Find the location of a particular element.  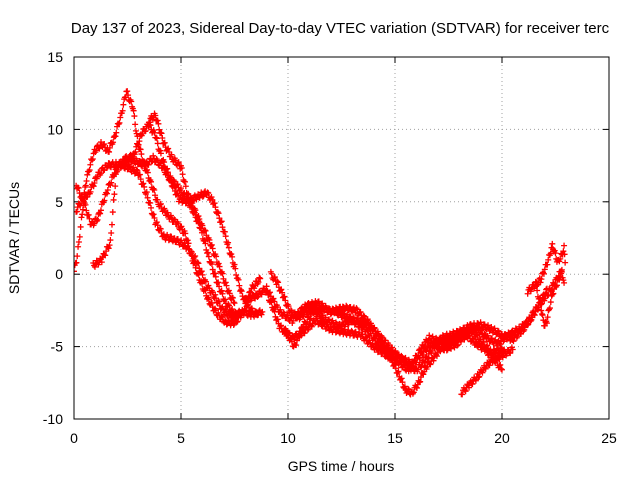

x-axis-label: GPS time / hours is located at coordinates (341, 466).